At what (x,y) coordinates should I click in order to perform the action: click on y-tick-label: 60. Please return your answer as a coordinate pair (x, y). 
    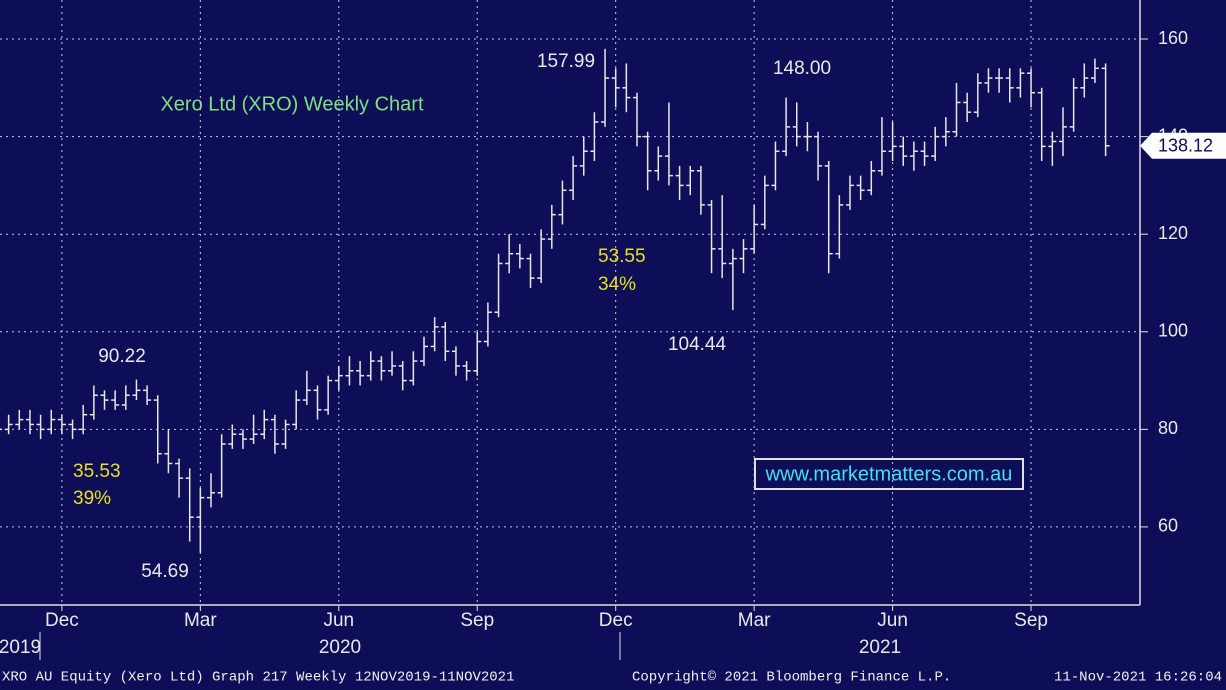
    Looking at the image, I should click on (1168, 526).